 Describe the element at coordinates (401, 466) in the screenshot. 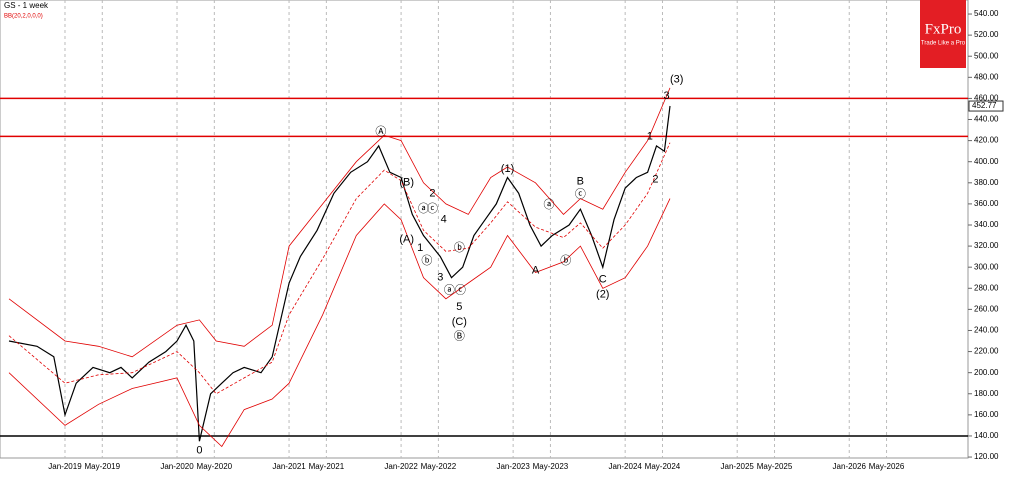

I see `x-tick-label: Jan-2022` at that location.